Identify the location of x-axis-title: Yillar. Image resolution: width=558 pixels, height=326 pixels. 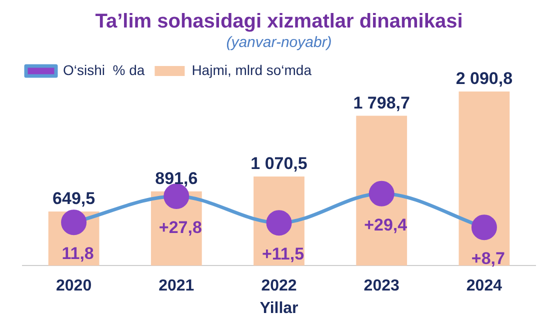
(279, 308).